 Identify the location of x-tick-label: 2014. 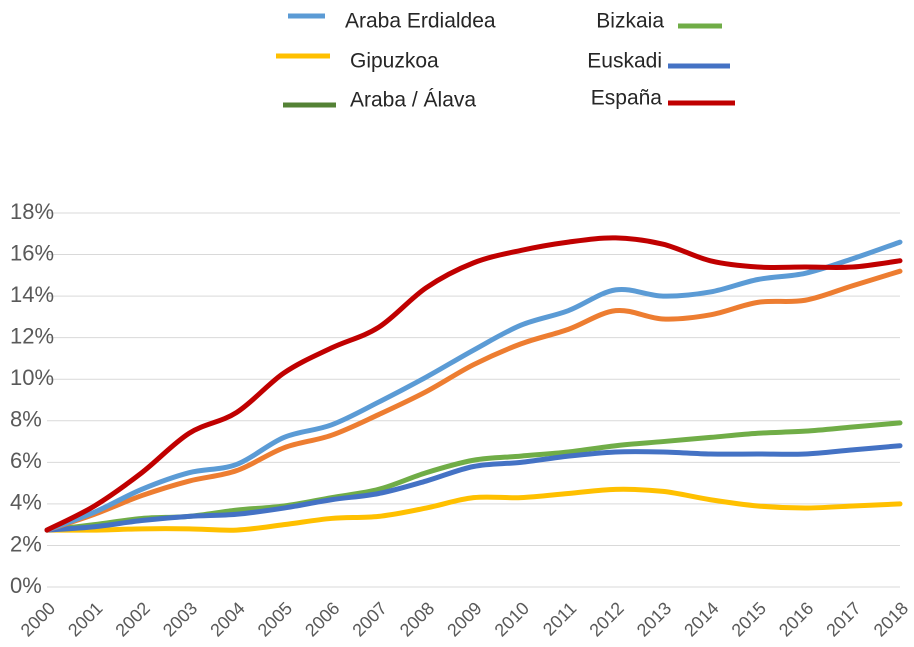
(701, 619).